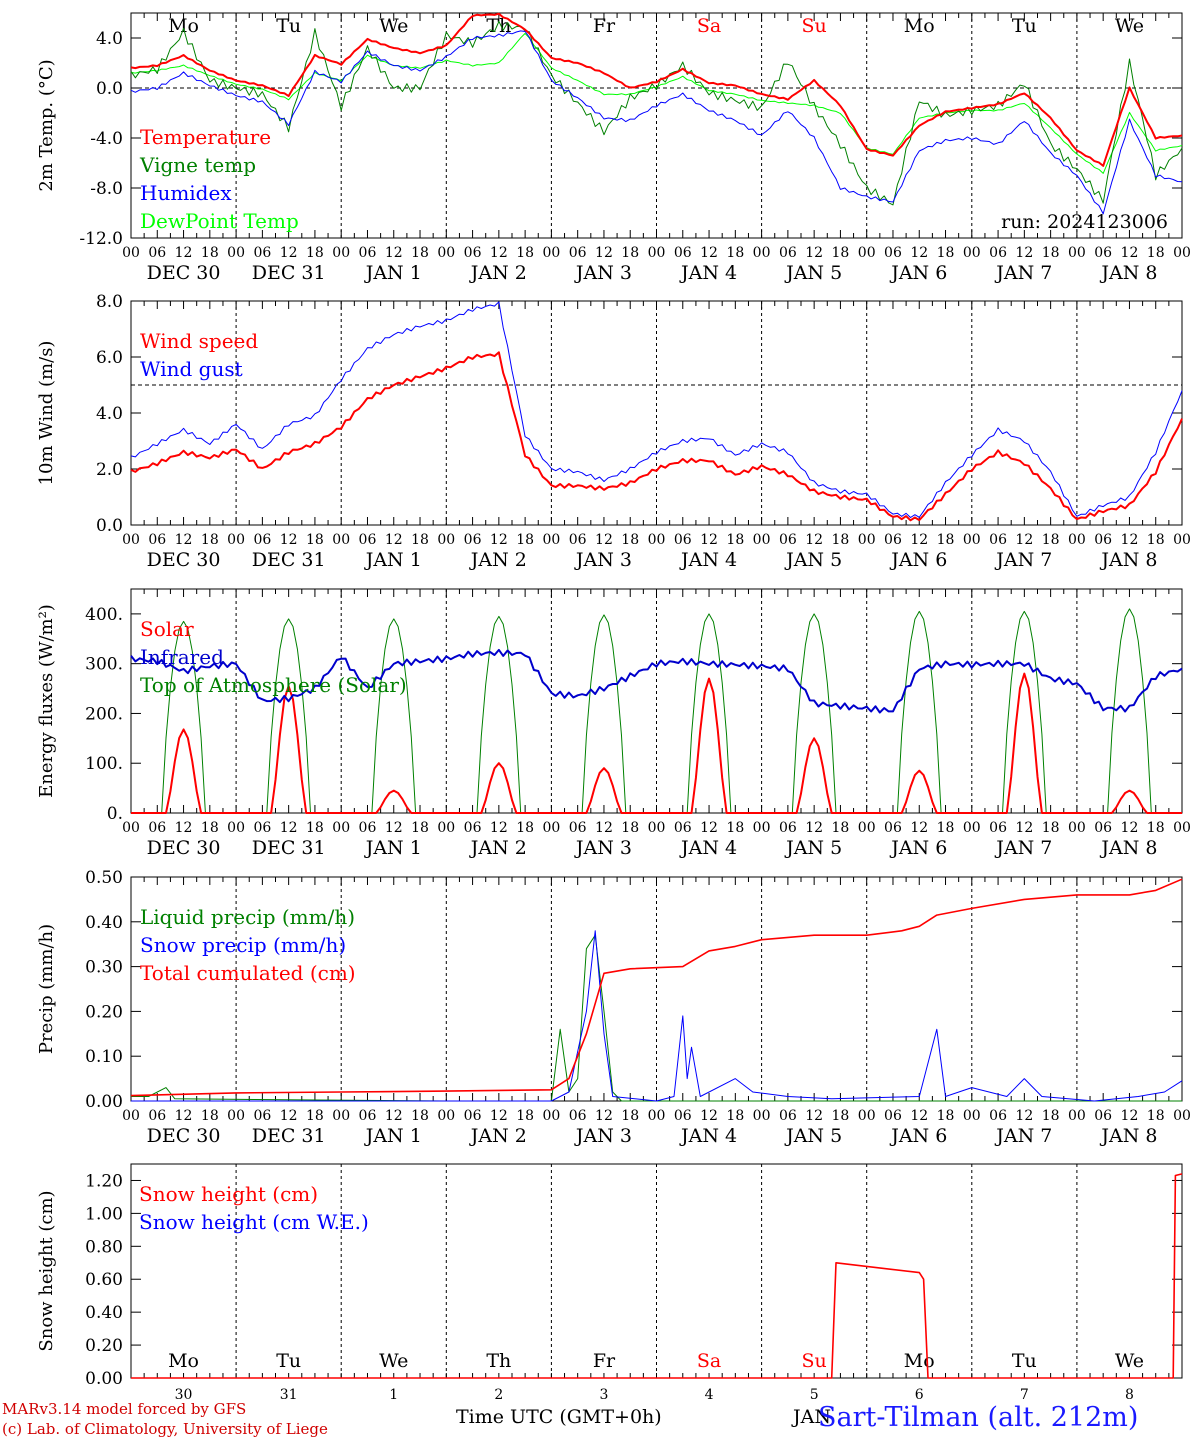 This screenshot has width=1194, height=1440. Describe the element at coordinates (184, 1395) in the screenshot. I see `day-number: 30` at that location.